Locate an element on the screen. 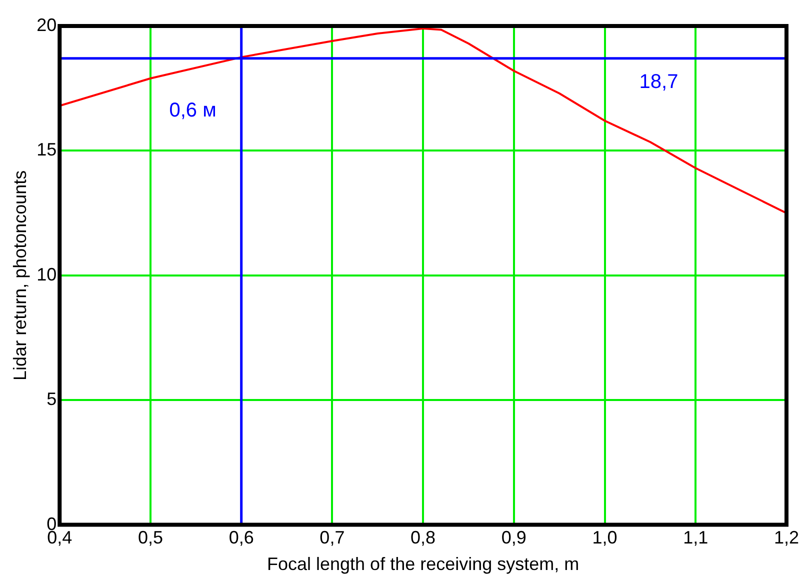 This screenshot has height=586, width=810. x-tick-label: 0,8 is located at coordinates (423, 538).